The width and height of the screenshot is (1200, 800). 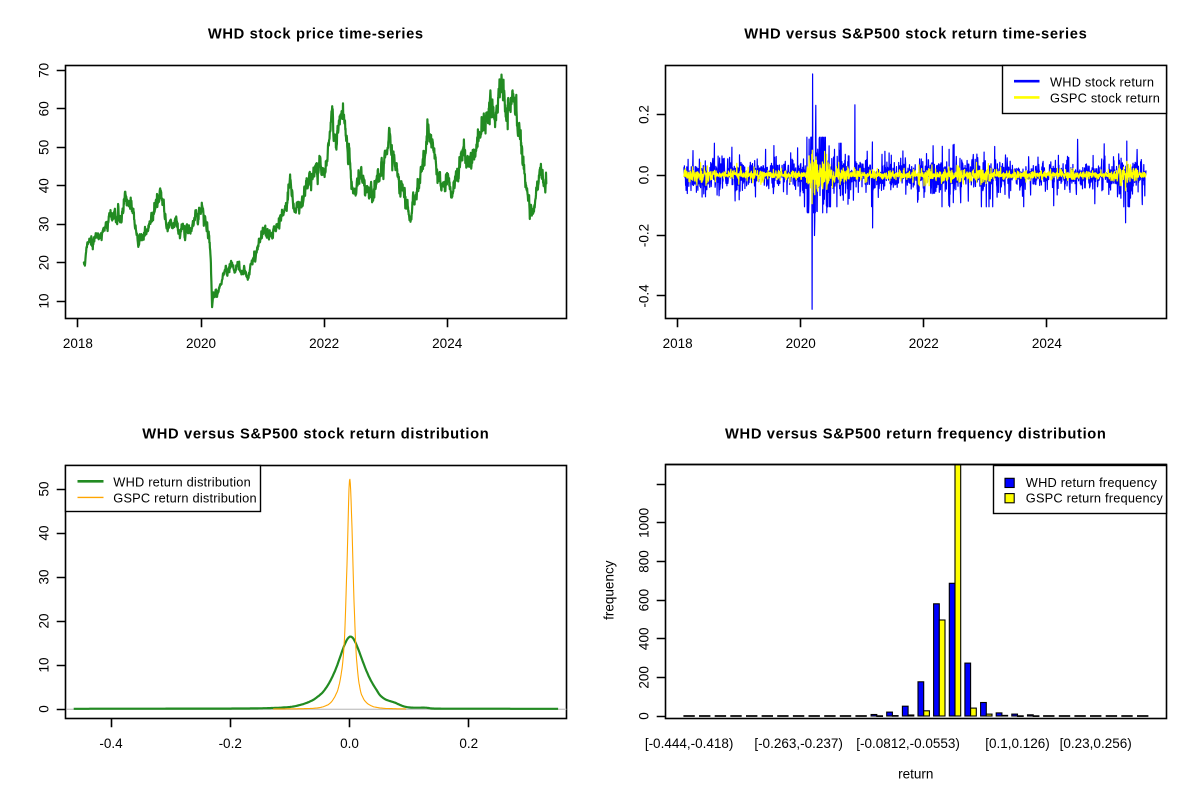 What do you see at coordinates (43, 108) in the screenshot?
I see `svg-text: 60` at bounding box center [43, 108].